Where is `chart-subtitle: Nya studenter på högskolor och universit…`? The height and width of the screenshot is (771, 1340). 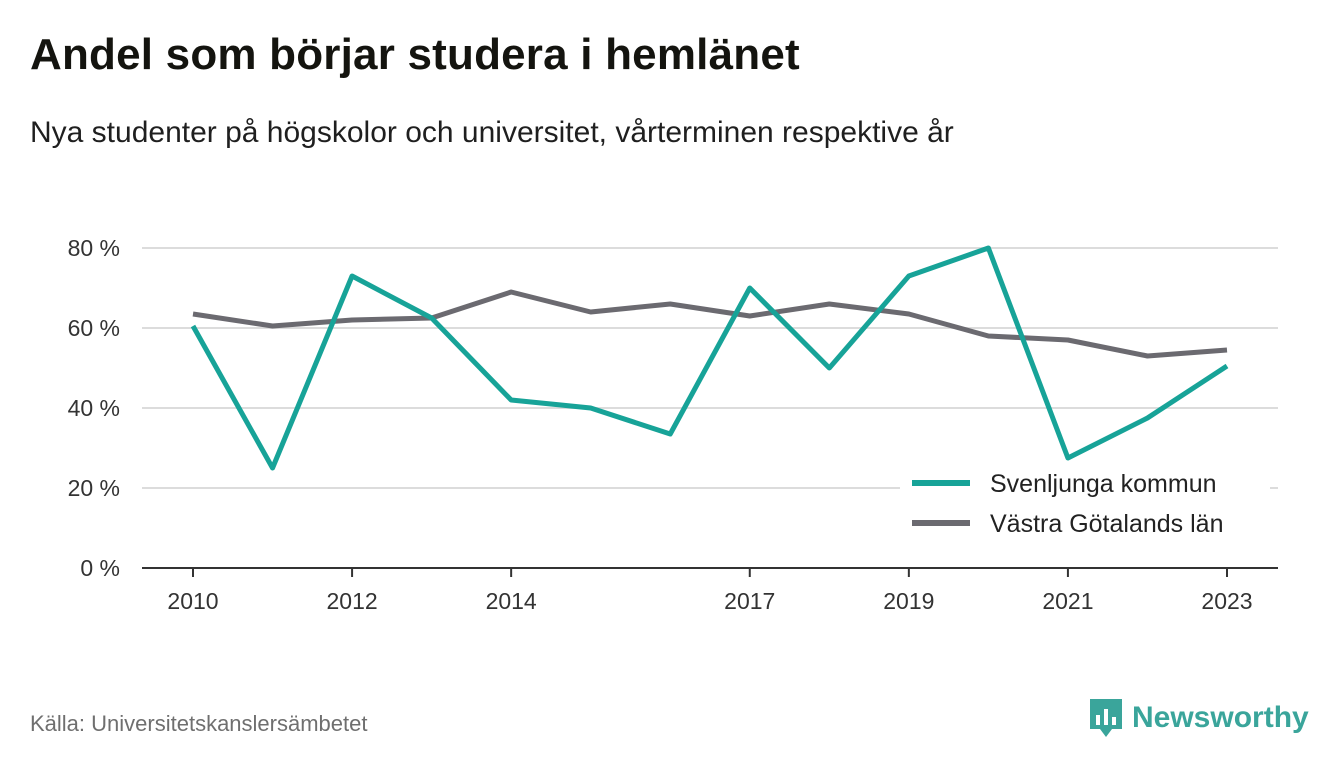
chart-subtitle: Nya studenter på högskolor och universit… is located at coordinates (492, 132).